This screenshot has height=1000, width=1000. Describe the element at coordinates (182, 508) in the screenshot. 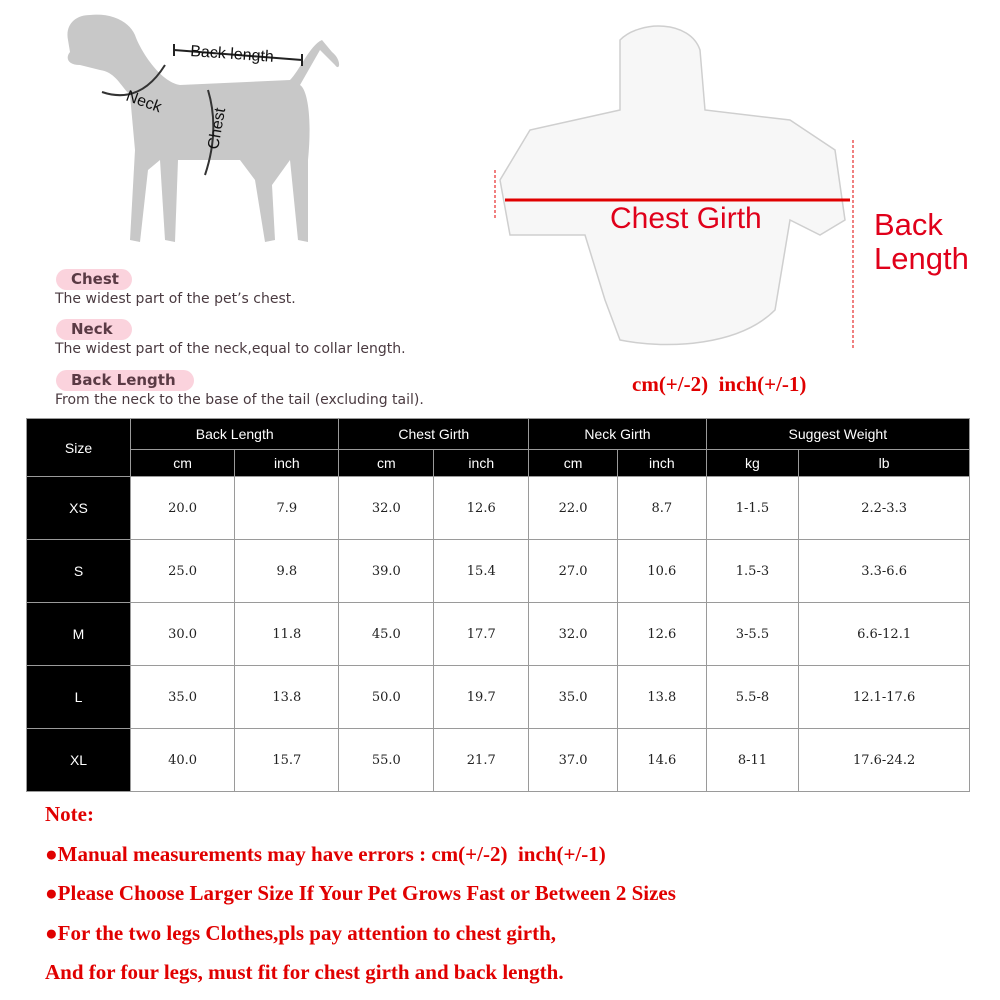

I see `value-cell: 20.0` at that location.